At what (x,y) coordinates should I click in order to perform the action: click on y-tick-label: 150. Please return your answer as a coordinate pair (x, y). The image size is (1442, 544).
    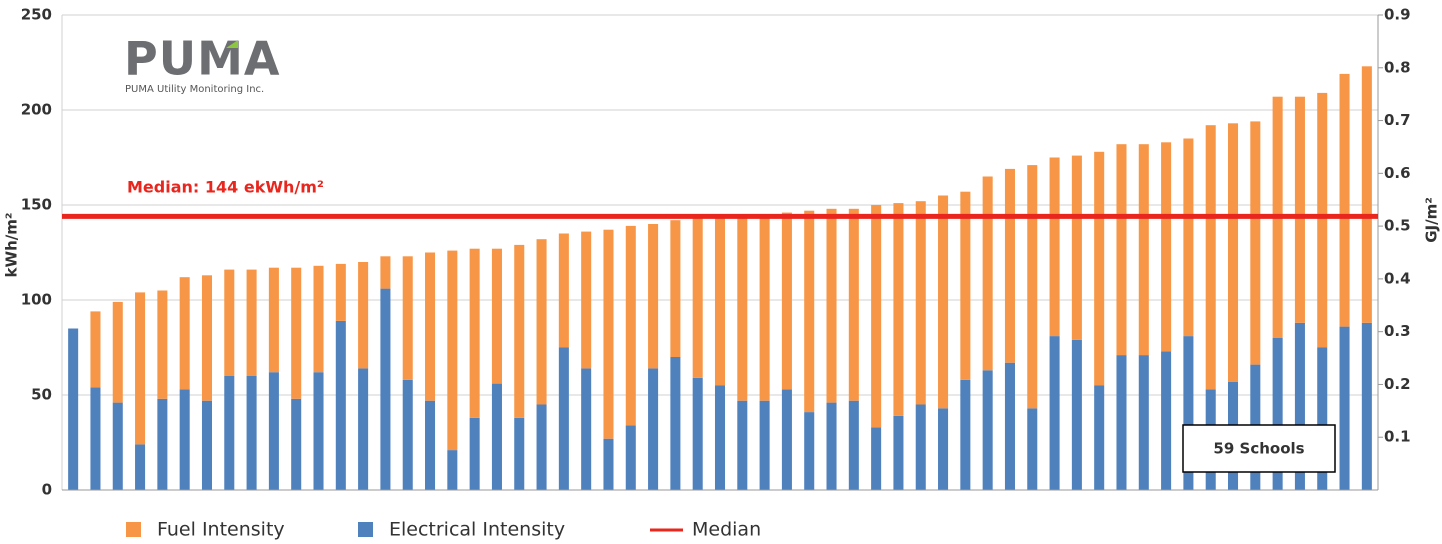
    Looking at the image, I should click on (36, 205).